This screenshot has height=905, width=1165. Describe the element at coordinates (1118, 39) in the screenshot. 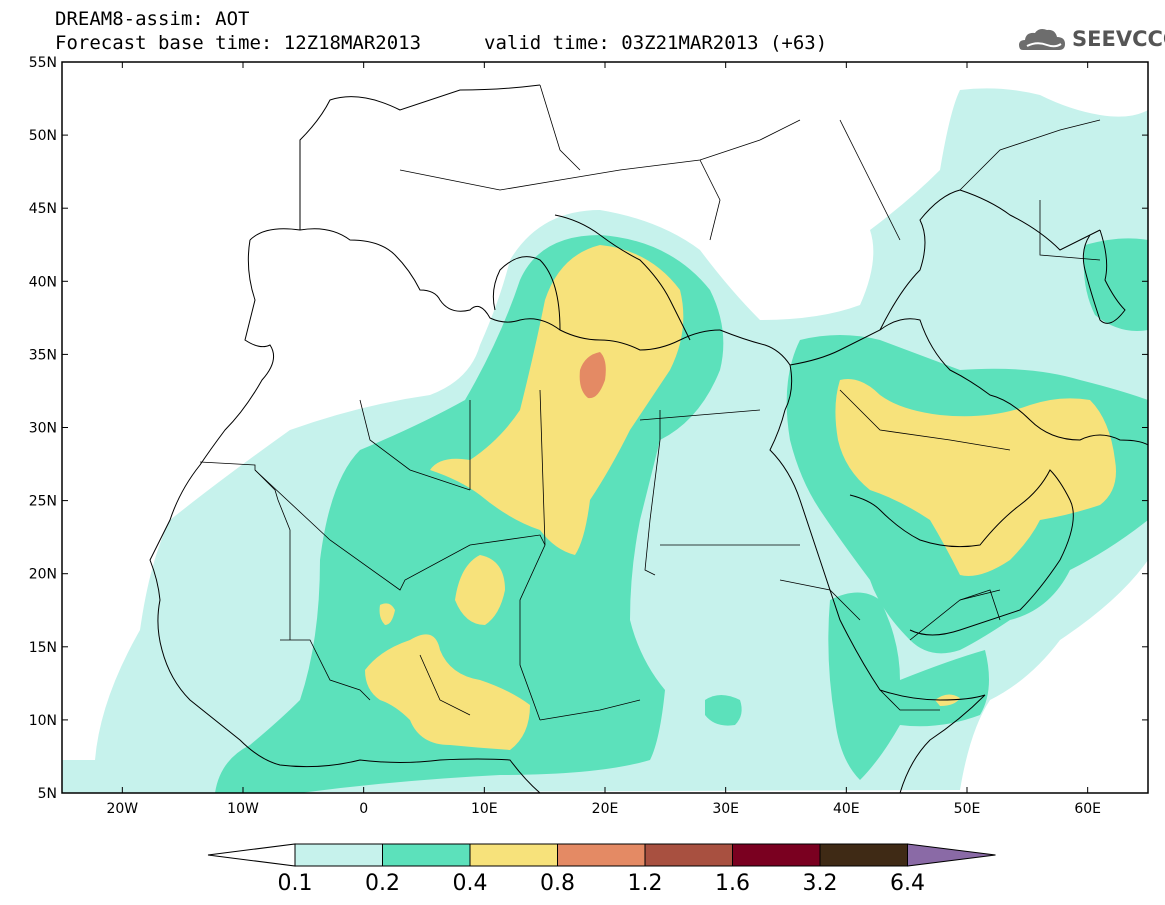

I see `logo-text: SEEVCCC` at that location.